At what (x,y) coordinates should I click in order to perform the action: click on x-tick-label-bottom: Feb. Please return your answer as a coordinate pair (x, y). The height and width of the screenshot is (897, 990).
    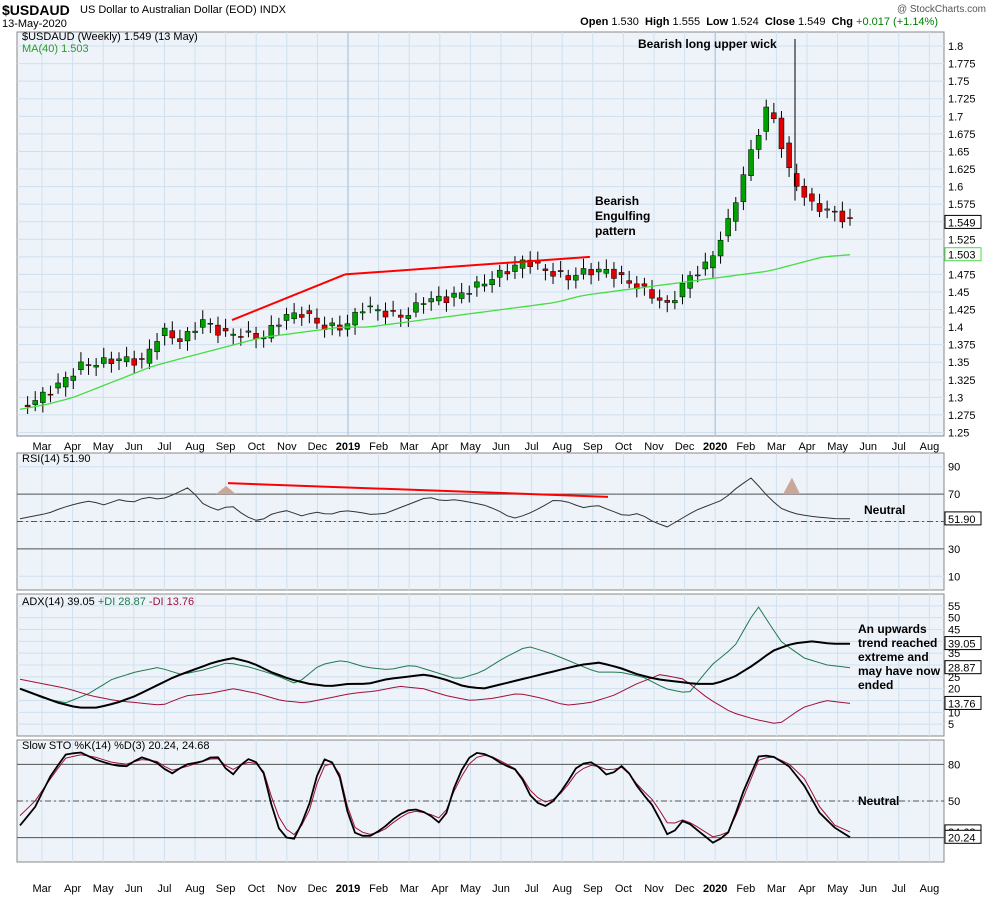
    Looking at the image, I should click on (745, 889).